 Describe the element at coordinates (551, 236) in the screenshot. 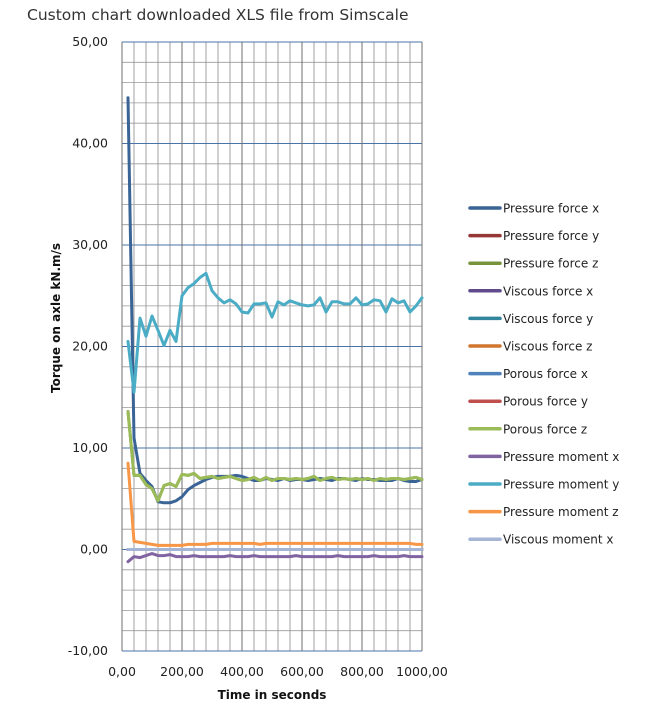

I see `legend-label: Pressure force y` at that location.